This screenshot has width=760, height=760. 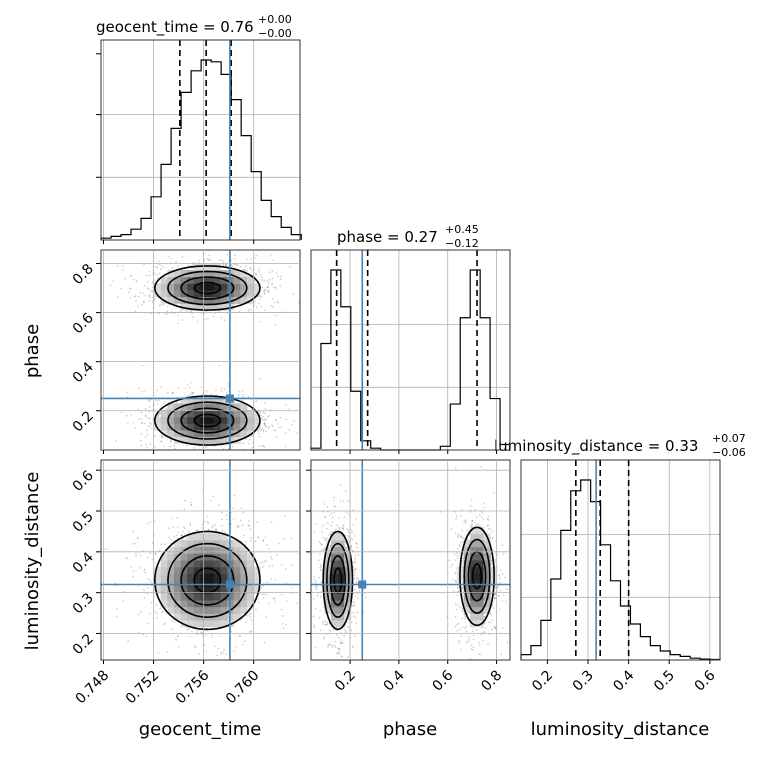 I want to click on panel-geocent-time-vs-luminosity-distance-density, so click(x=207, y=580).